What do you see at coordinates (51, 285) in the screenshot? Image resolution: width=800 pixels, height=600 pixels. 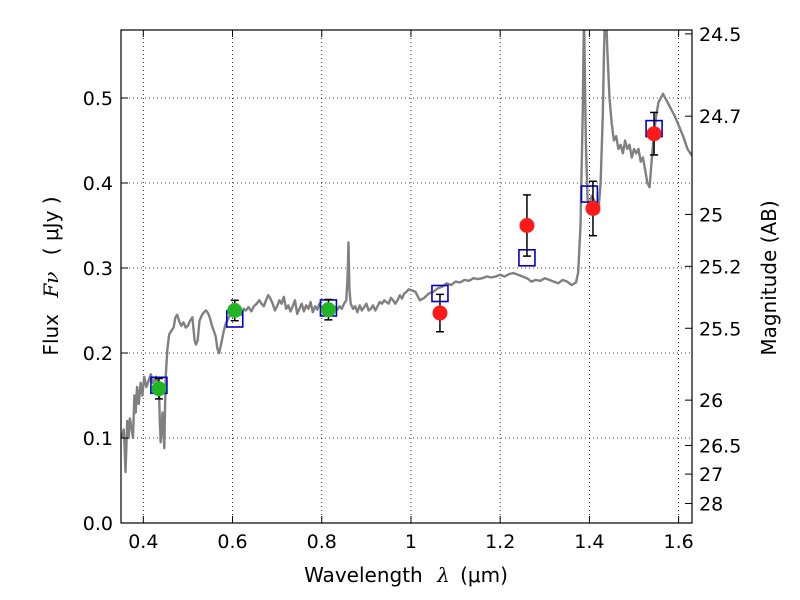 I see `y-axis-label-symbol: Fν` at bounding box center [51, 285].